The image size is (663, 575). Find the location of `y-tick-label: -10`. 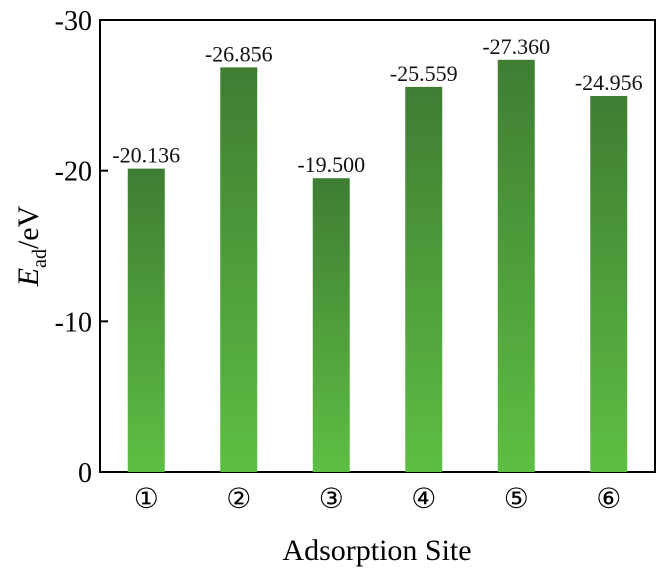

y-tick-label: -10 is located at coordinates (73, 322).